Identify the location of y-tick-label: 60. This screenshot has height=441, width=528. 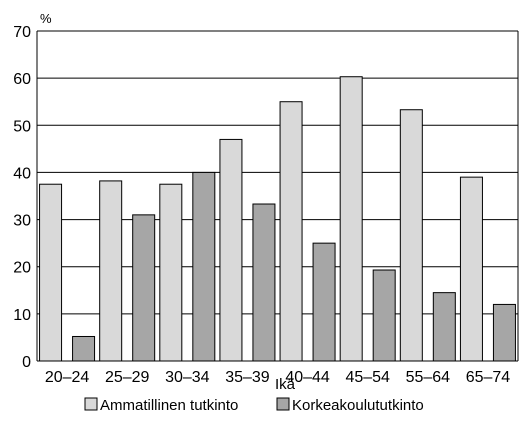
(22, 79).